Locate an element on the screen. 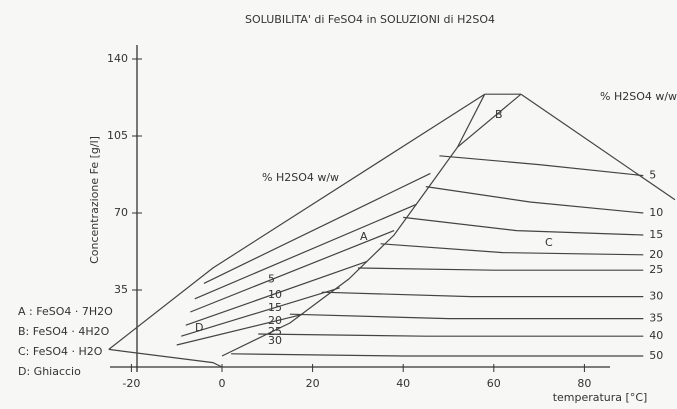  x-tick-label: 80 is located at coordinates (584, 383).